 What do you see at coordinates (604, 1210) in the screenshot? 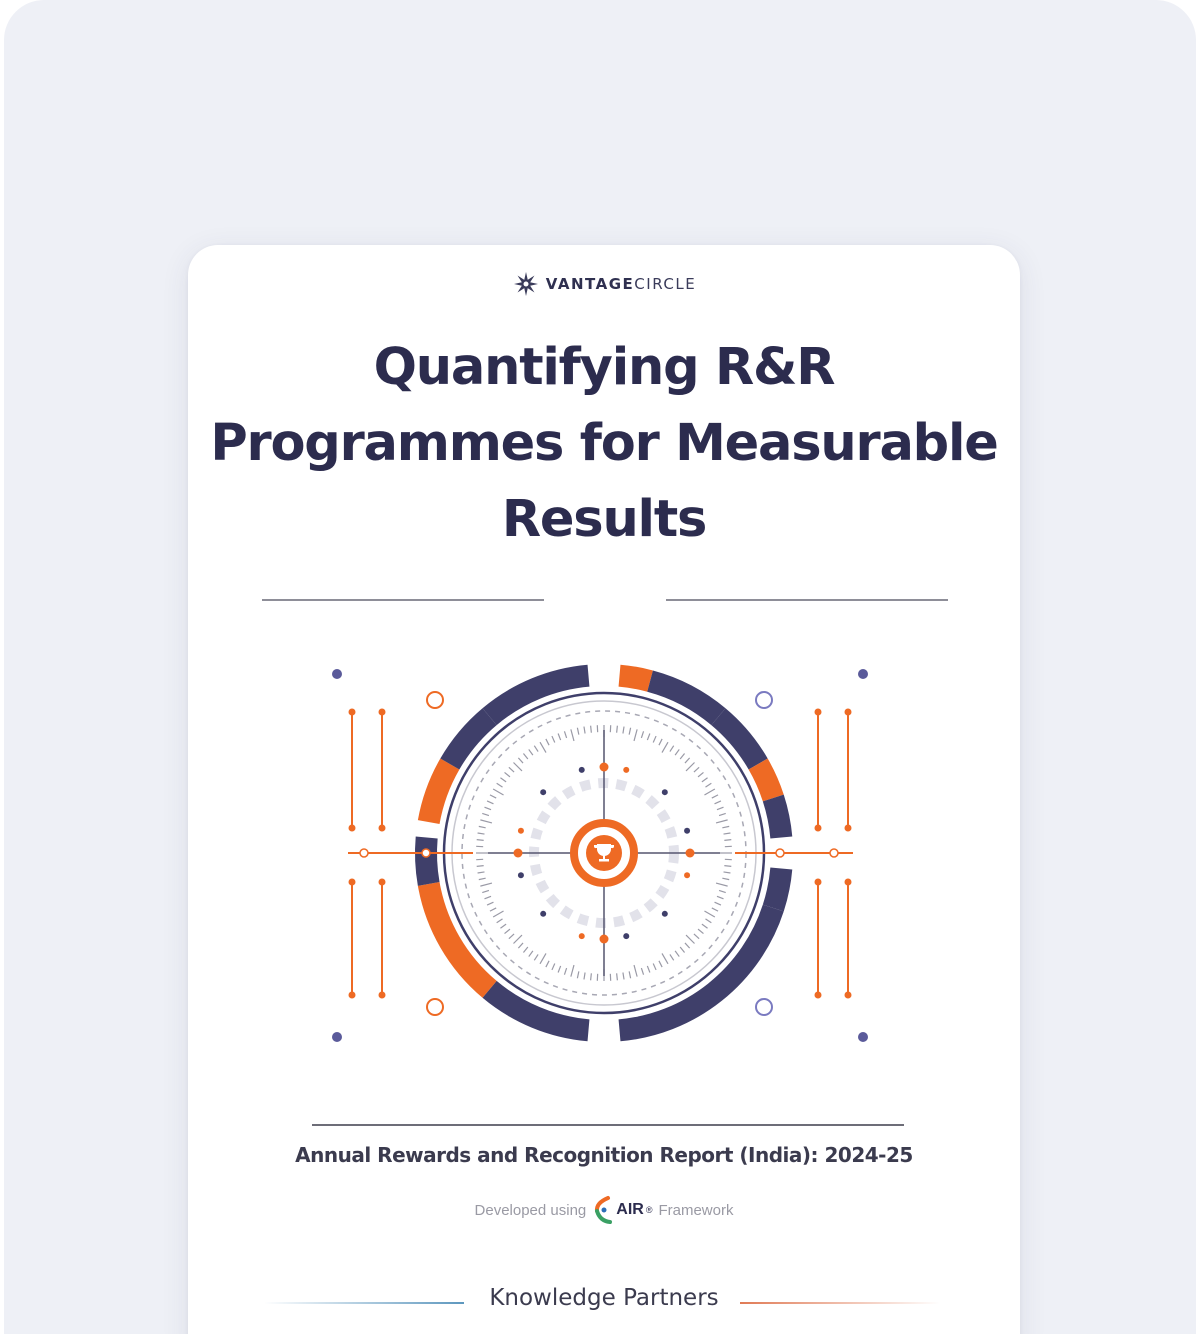
I see `air-swoosh-icon` at bounding box center [604, 1210].